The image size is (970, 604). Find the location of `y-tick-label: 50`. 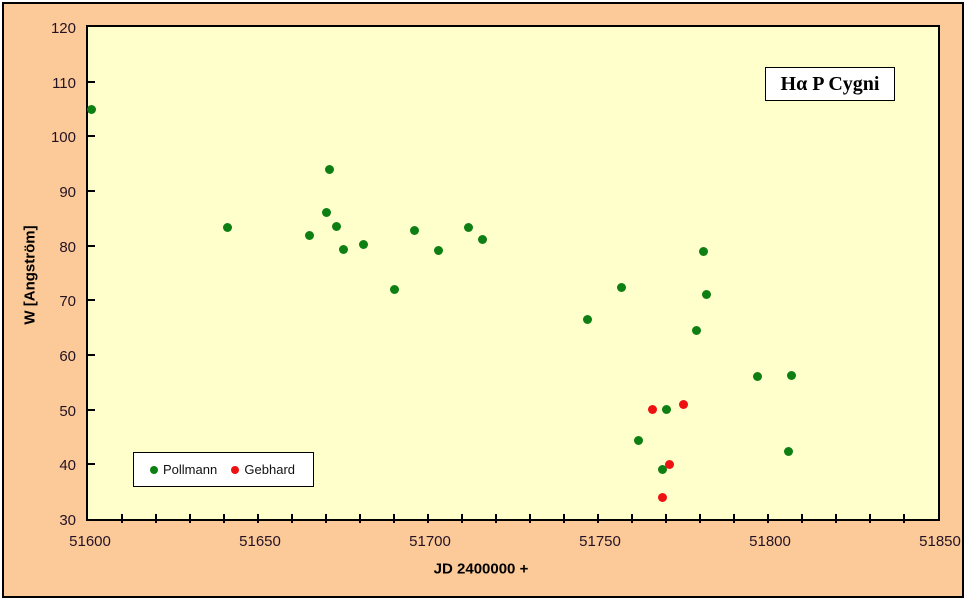

y-tick-label: 50 is located at coordinates (67, 411).